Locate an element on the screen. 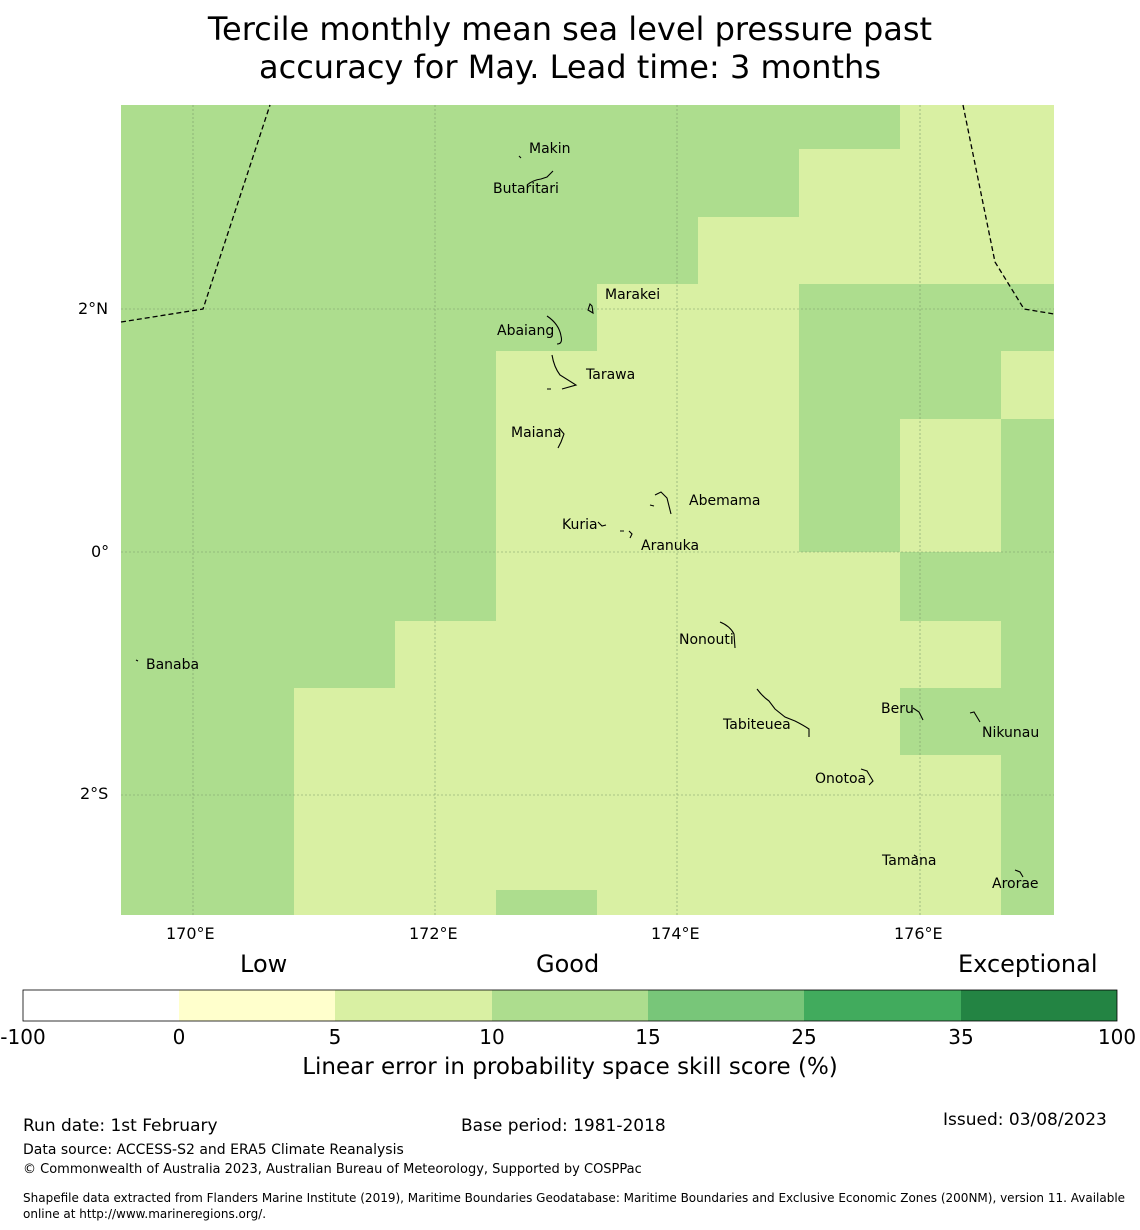  island-outline-marakei is located at coordinates (590, 308).